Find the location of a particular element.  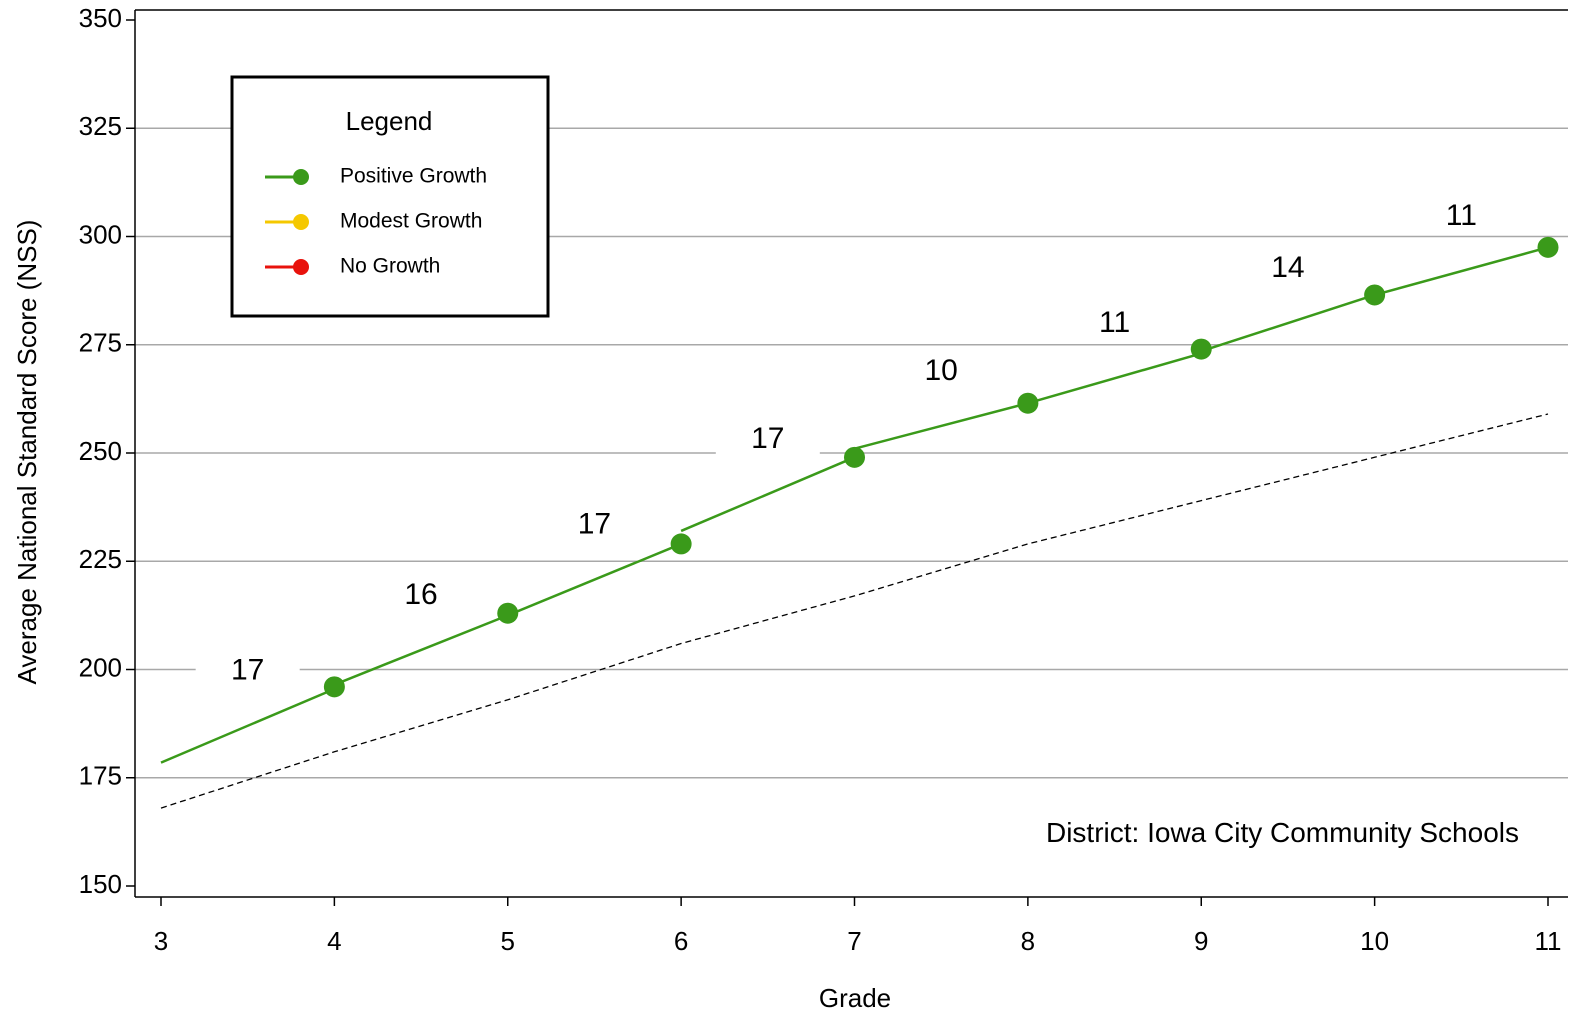

y-tick-label: 325 is located at coordinates (100, 126).